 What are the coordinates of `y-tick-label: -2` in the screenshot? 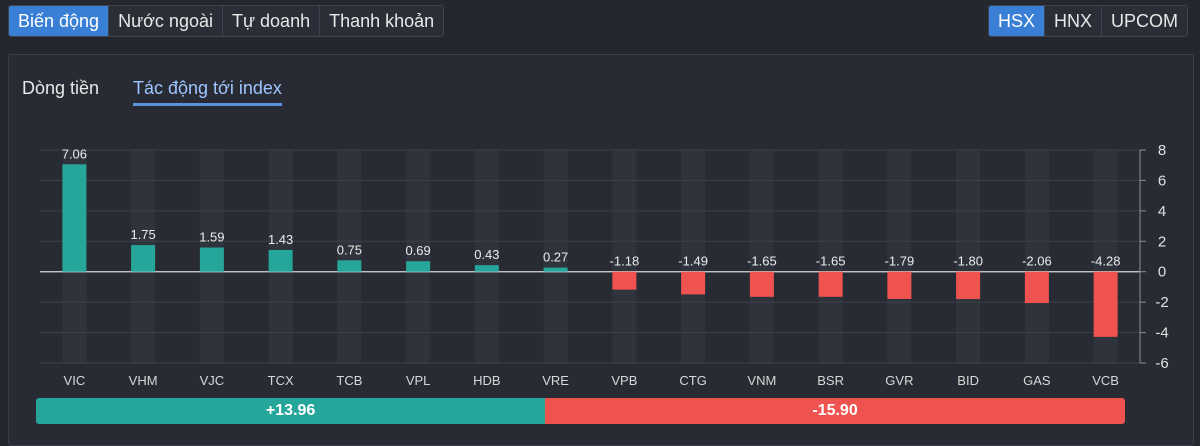 It's located at (1161, 302).